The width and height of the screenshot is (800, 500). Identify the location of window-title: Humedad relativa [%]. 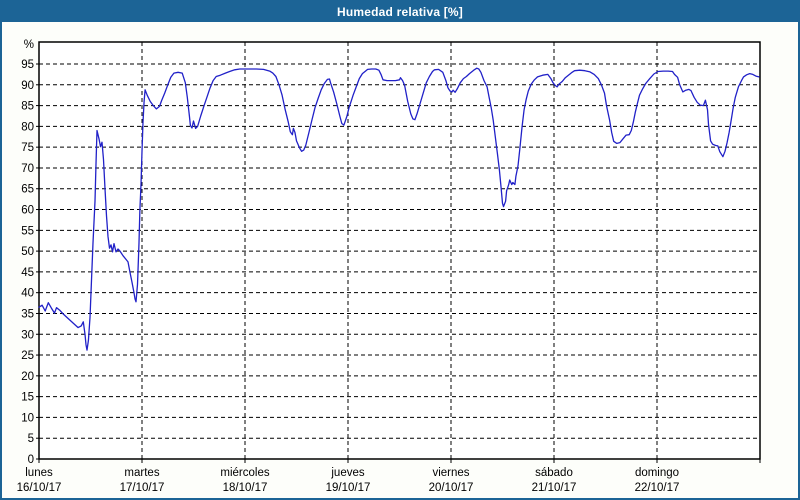
(400, 12).